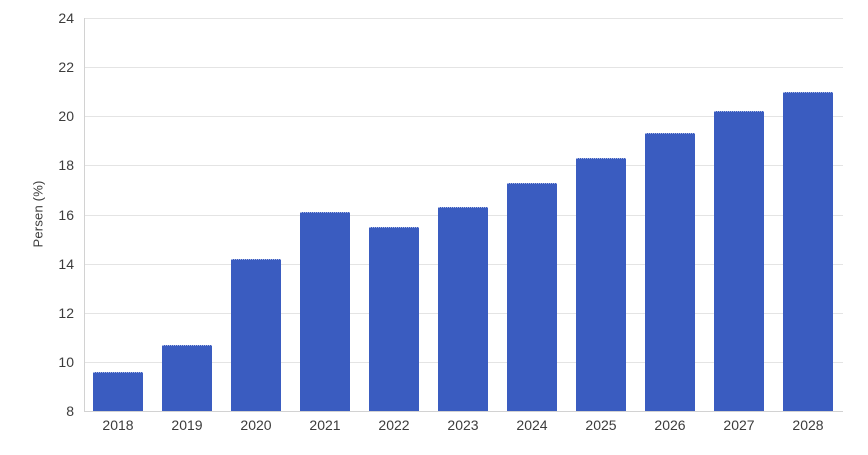 The width and height of the screenshot is (868, 455). What do you see at coordinates (256, 425) in the screenshot?
I see `x-tick-label: 2020` at bounding box center [256, 425].